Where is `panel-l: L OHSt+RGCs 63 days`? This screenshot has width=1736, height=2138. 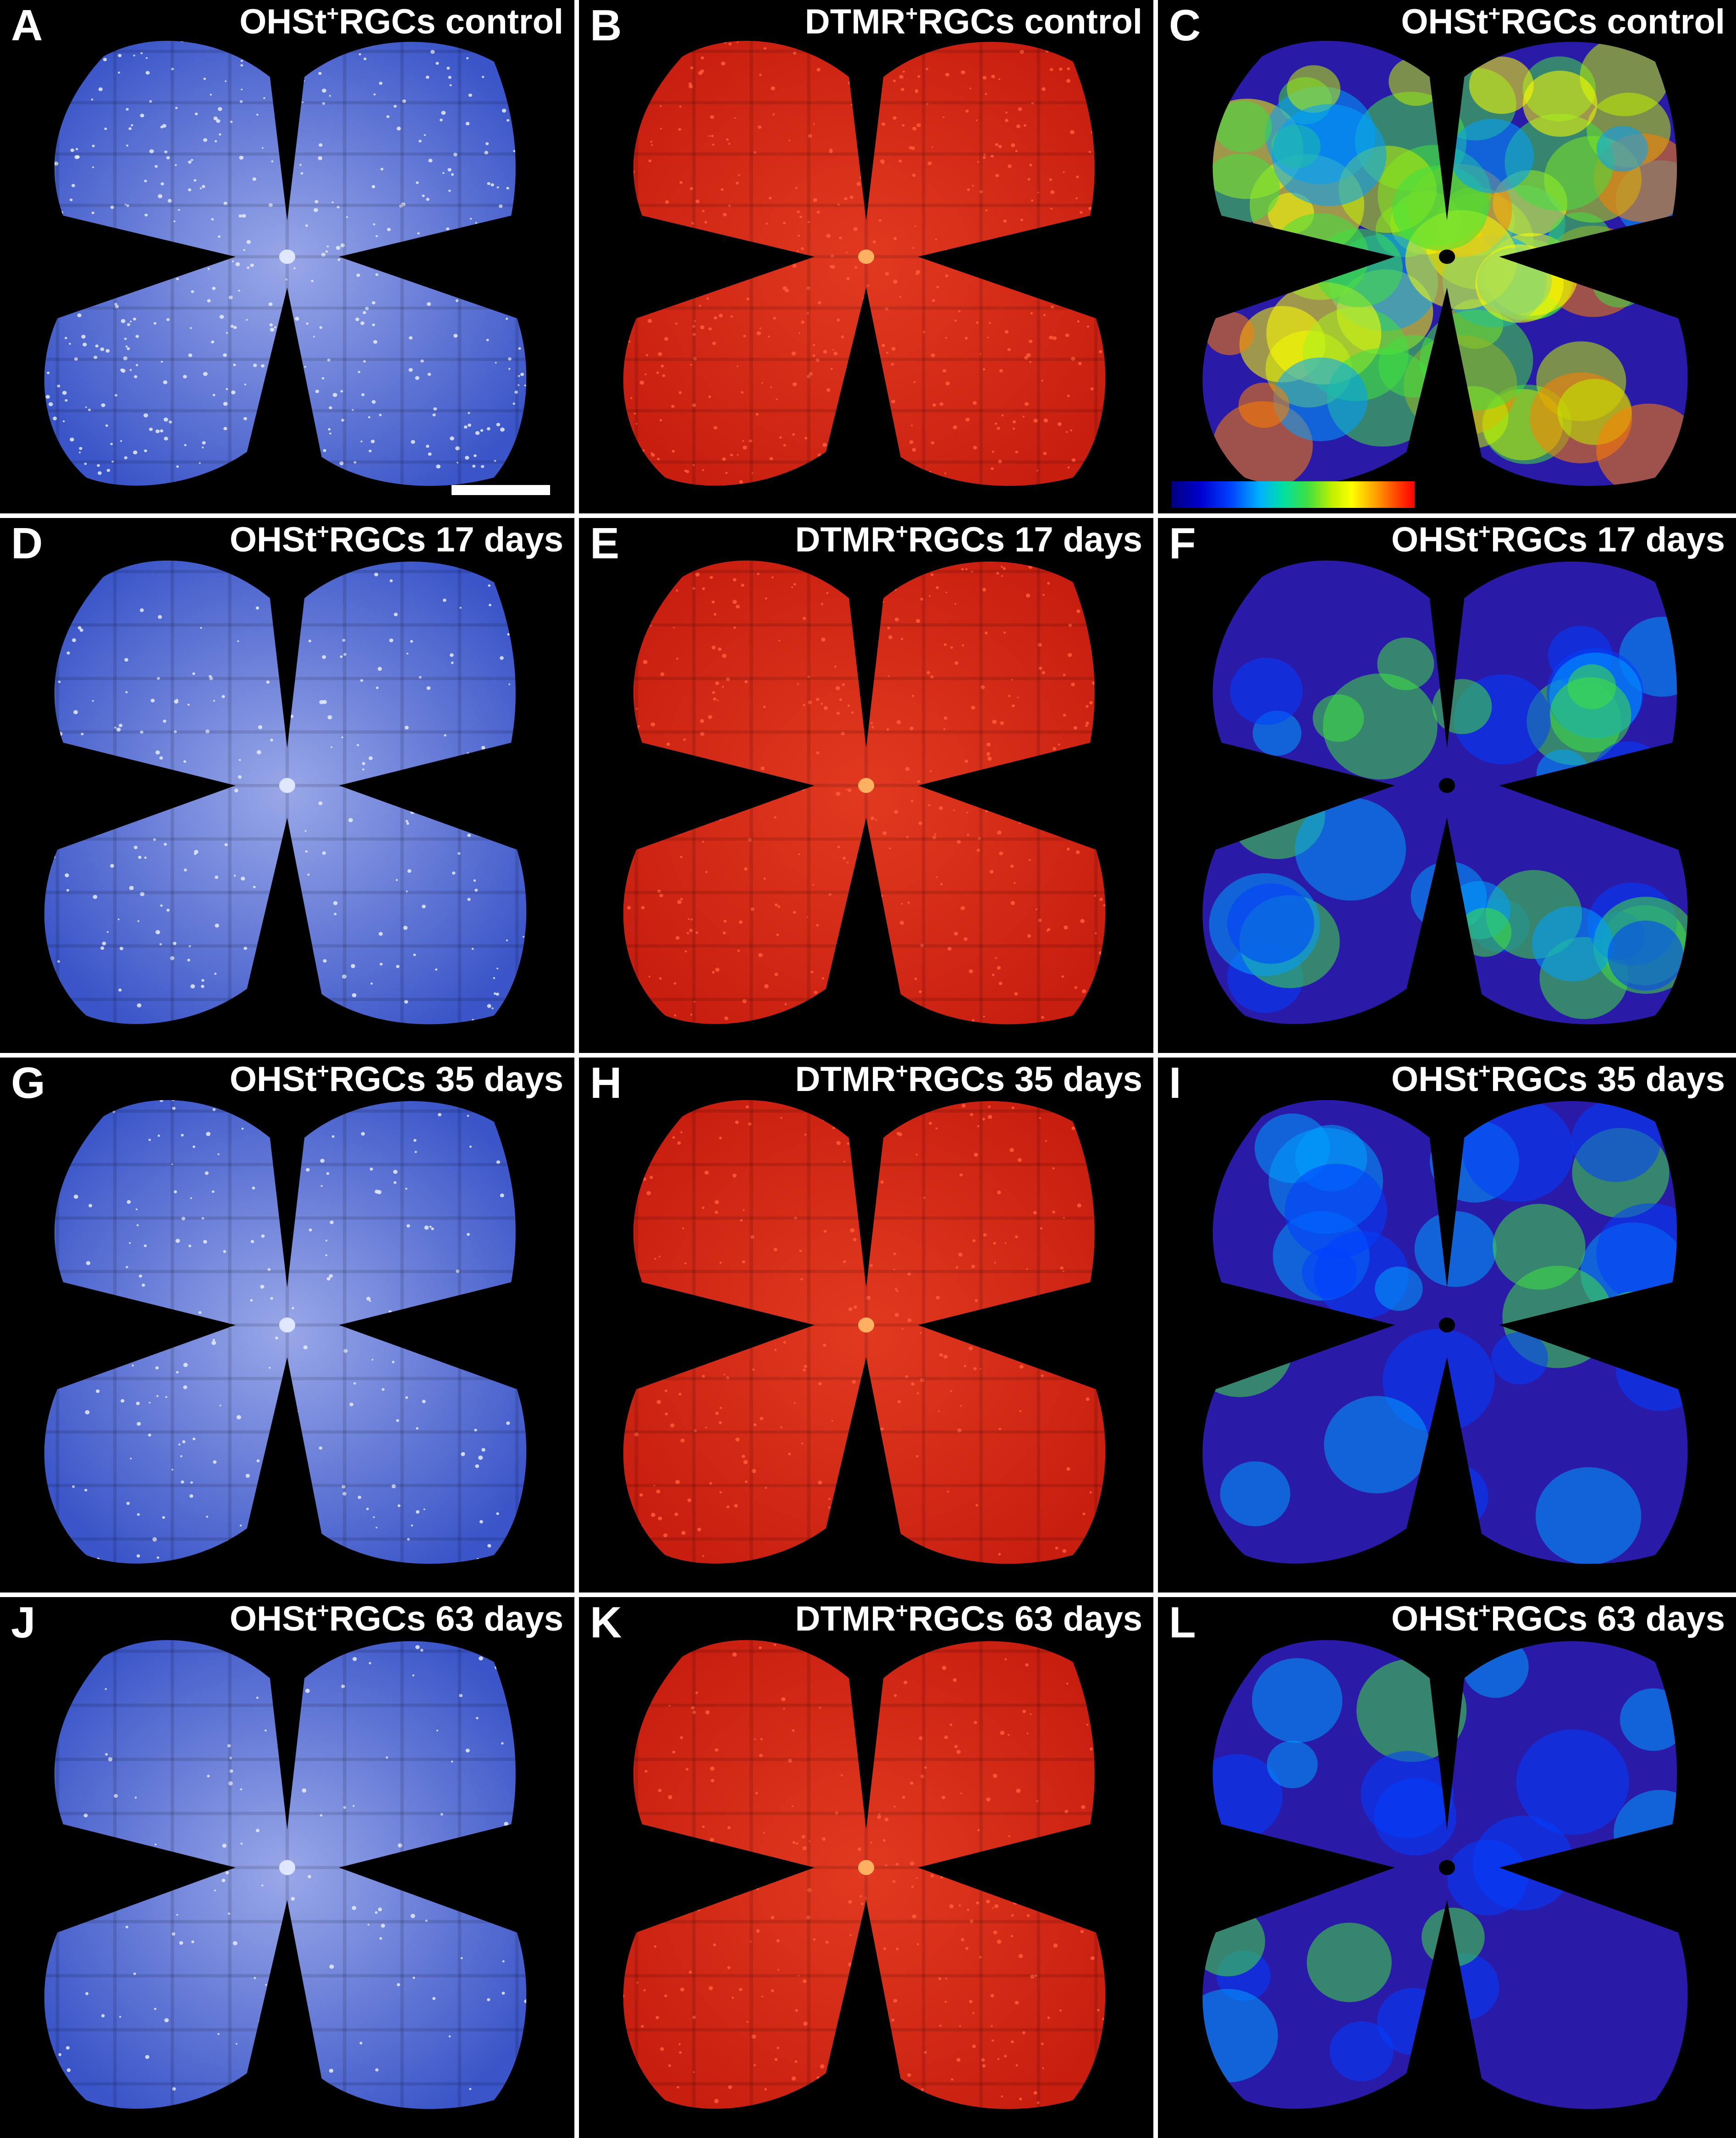 panel-l: L OHSt+RGCs 63 days is located at coordinates (1447, 1868).